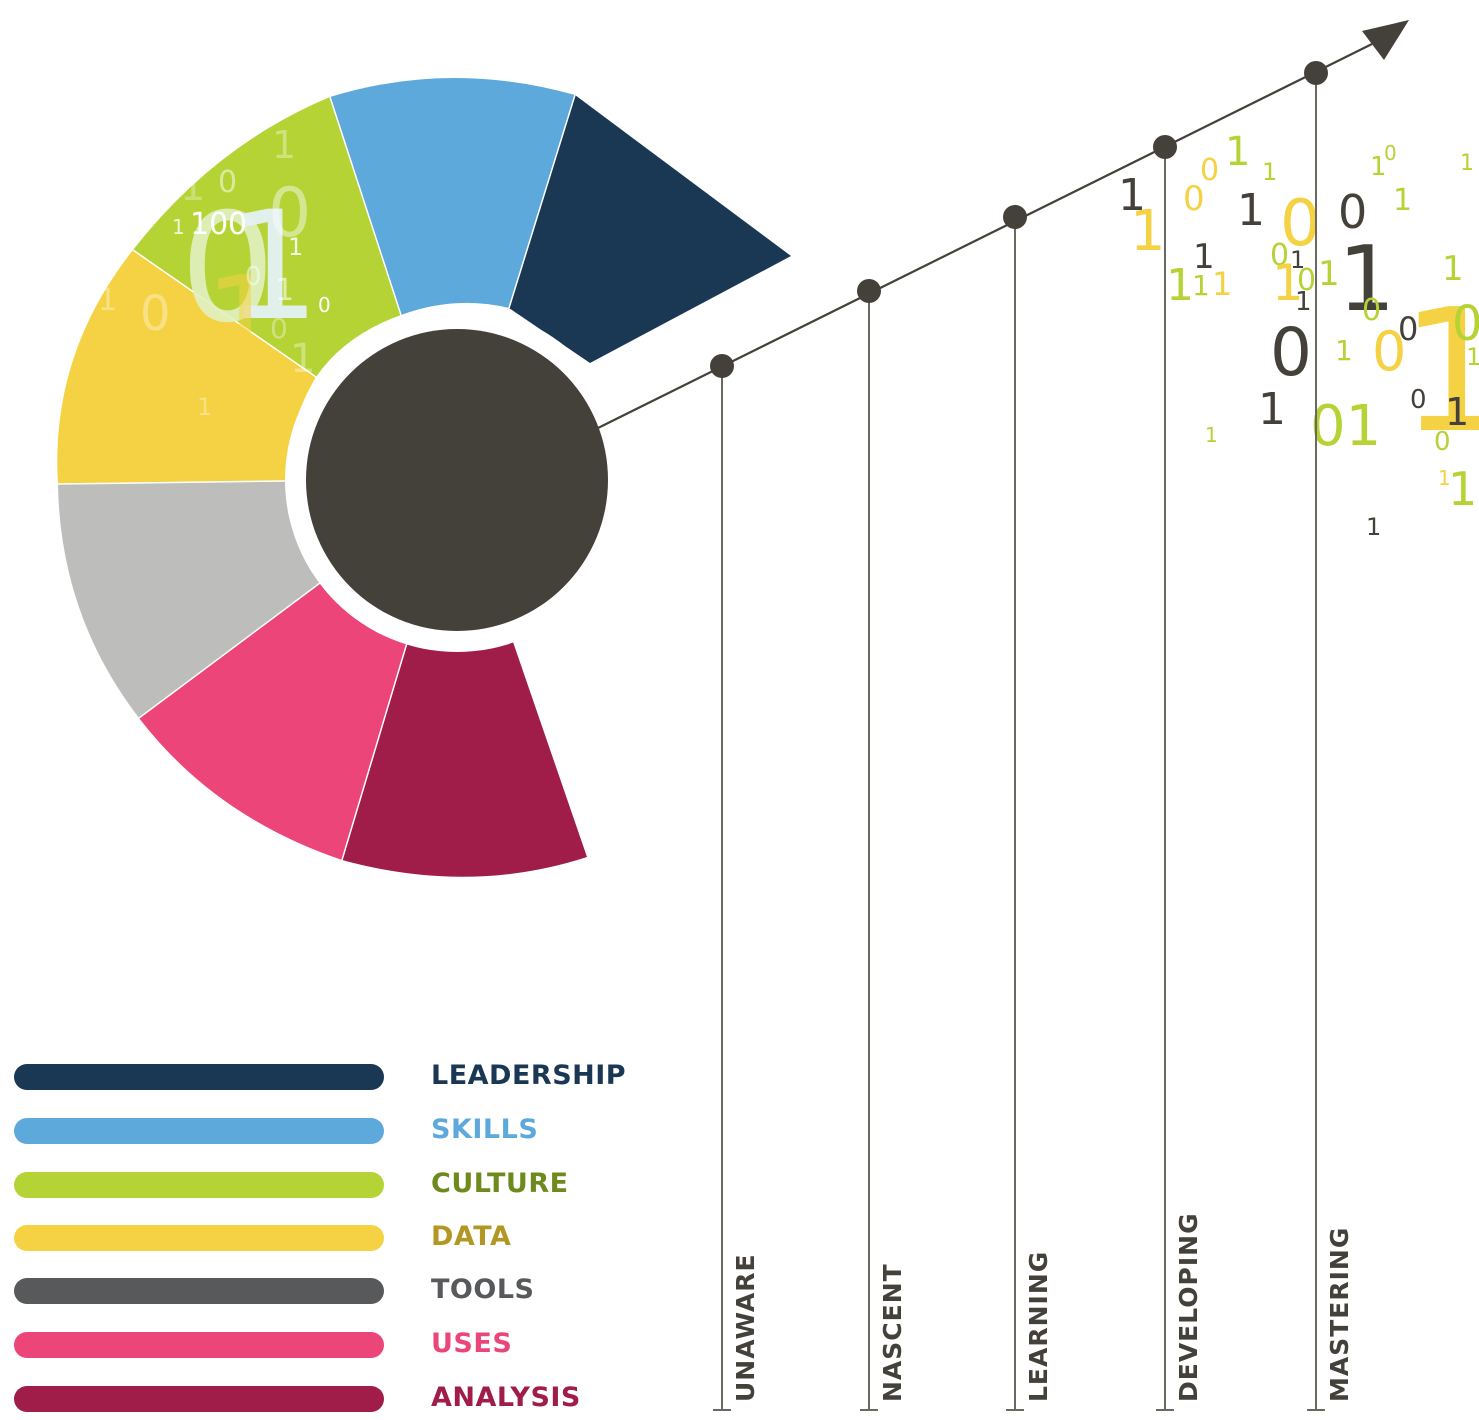  Describe the element at coordinates (500, 1183) in the screenshot. I see `legend-label: CULTURE` at that location.